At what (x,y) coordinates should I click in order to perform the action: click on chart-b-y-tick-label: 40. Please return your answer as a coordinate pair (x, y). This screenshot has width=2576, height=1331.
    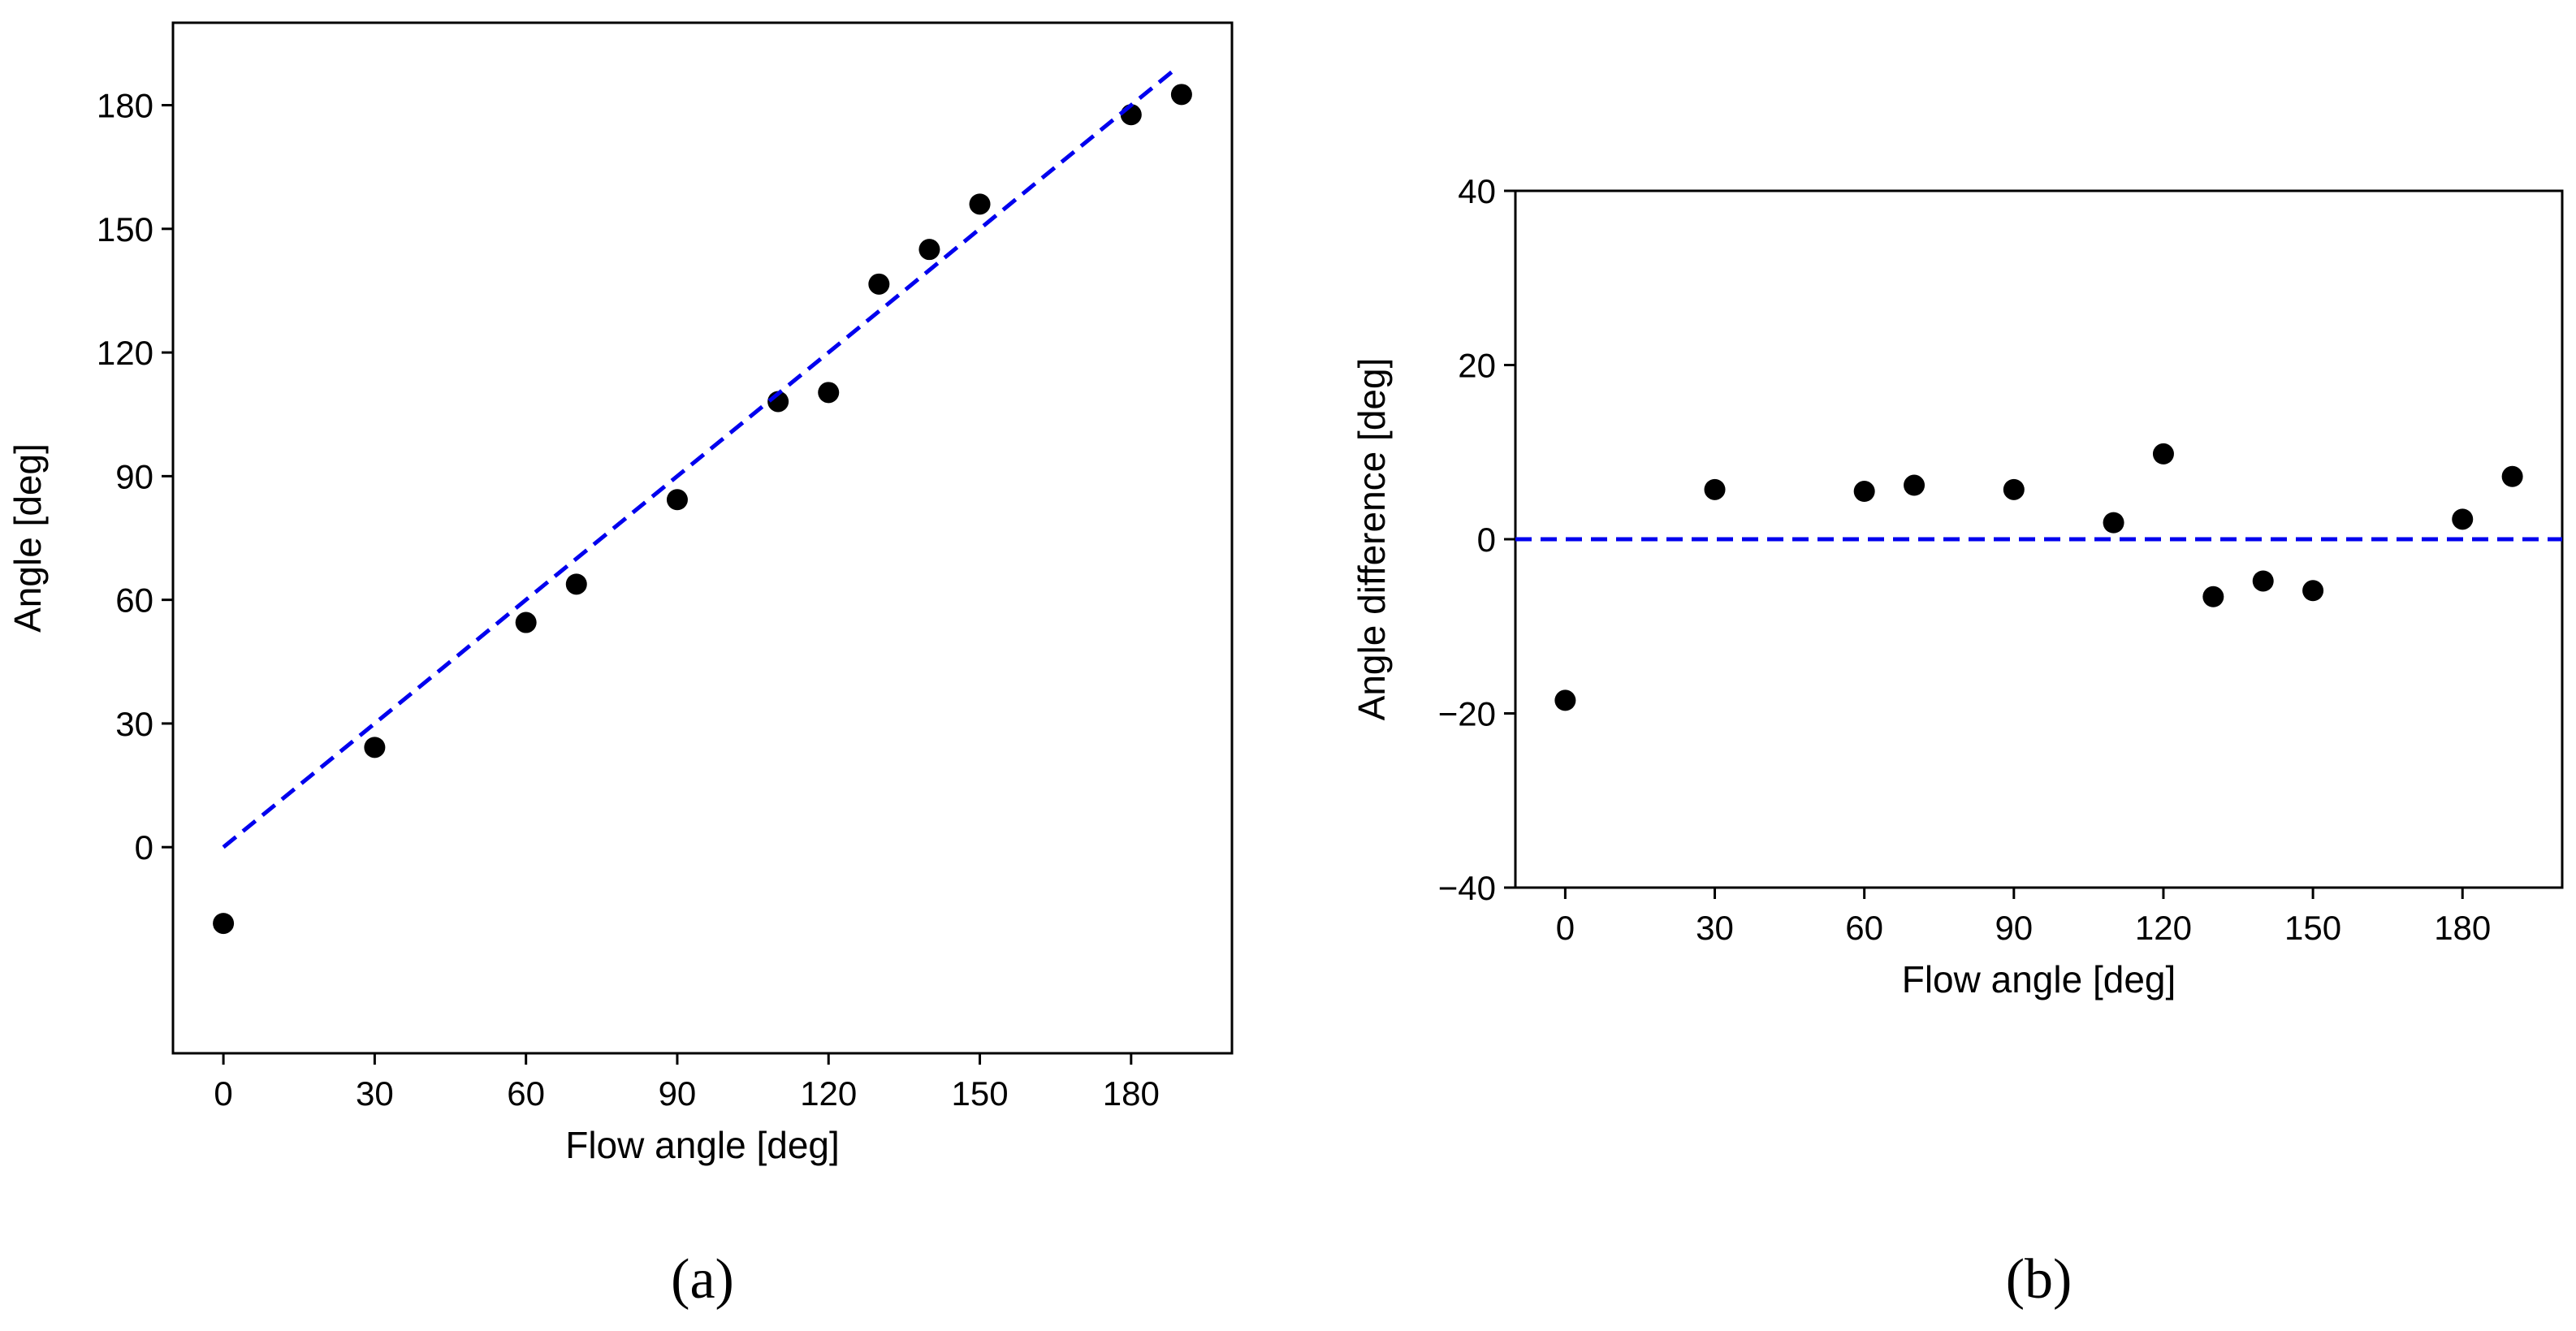
    Looking at the image, I should click on (1477, 191).